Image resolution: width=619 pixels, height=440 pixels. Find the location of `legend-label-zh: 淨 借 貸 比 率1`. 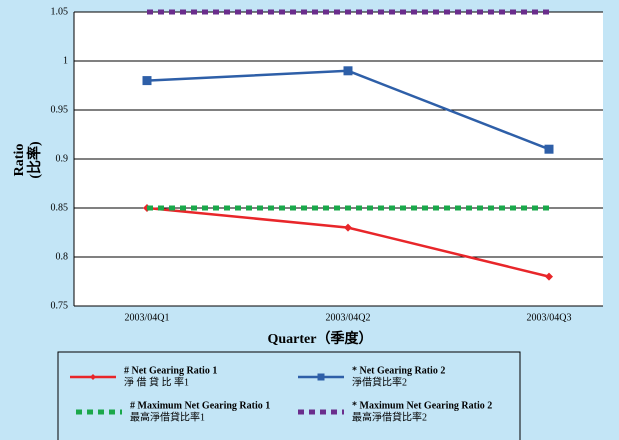

legend-label-zh: 淨 借 貸 比 率1 is located at coordinates (156, 381).